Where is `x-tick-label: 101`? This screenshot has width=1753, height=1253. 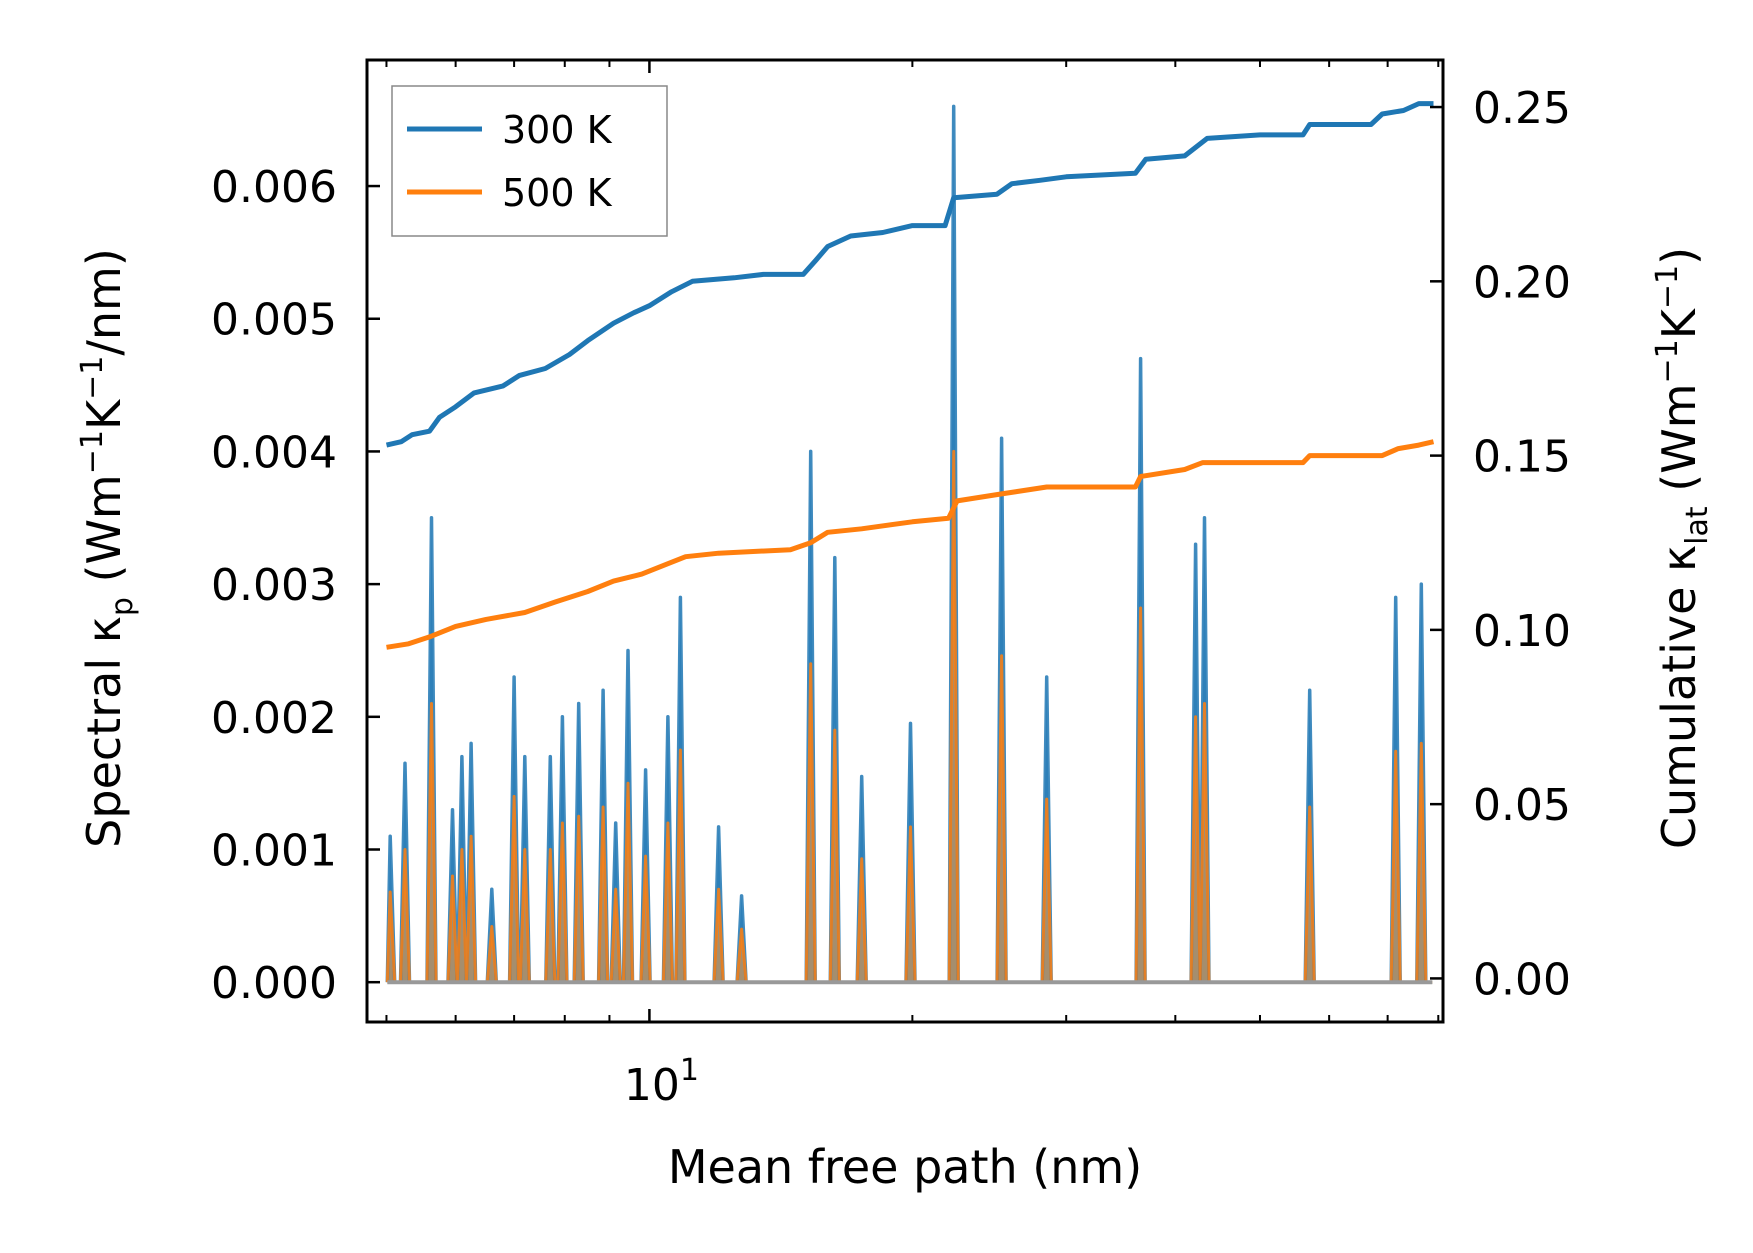
x-tick-label: 101 is located at coordinates (661, 1082).